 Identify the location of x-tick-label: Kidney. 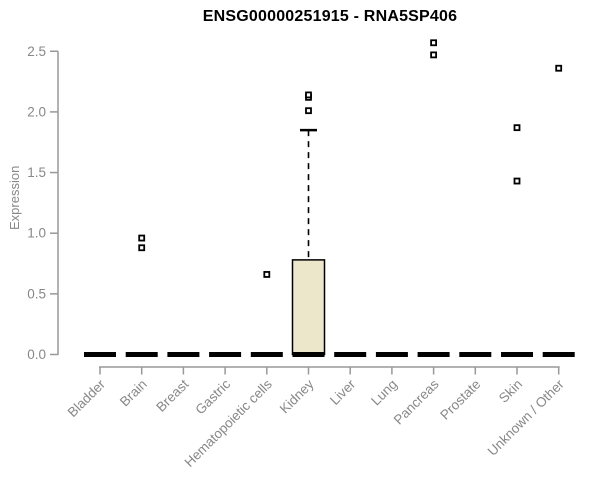
(297, 396).